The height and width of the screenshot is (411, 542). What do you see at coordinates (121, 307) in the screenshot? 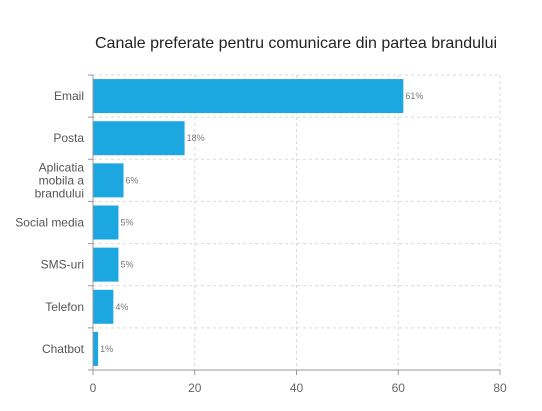
I see `data-label: 4%` at bounding box center [121, 307].